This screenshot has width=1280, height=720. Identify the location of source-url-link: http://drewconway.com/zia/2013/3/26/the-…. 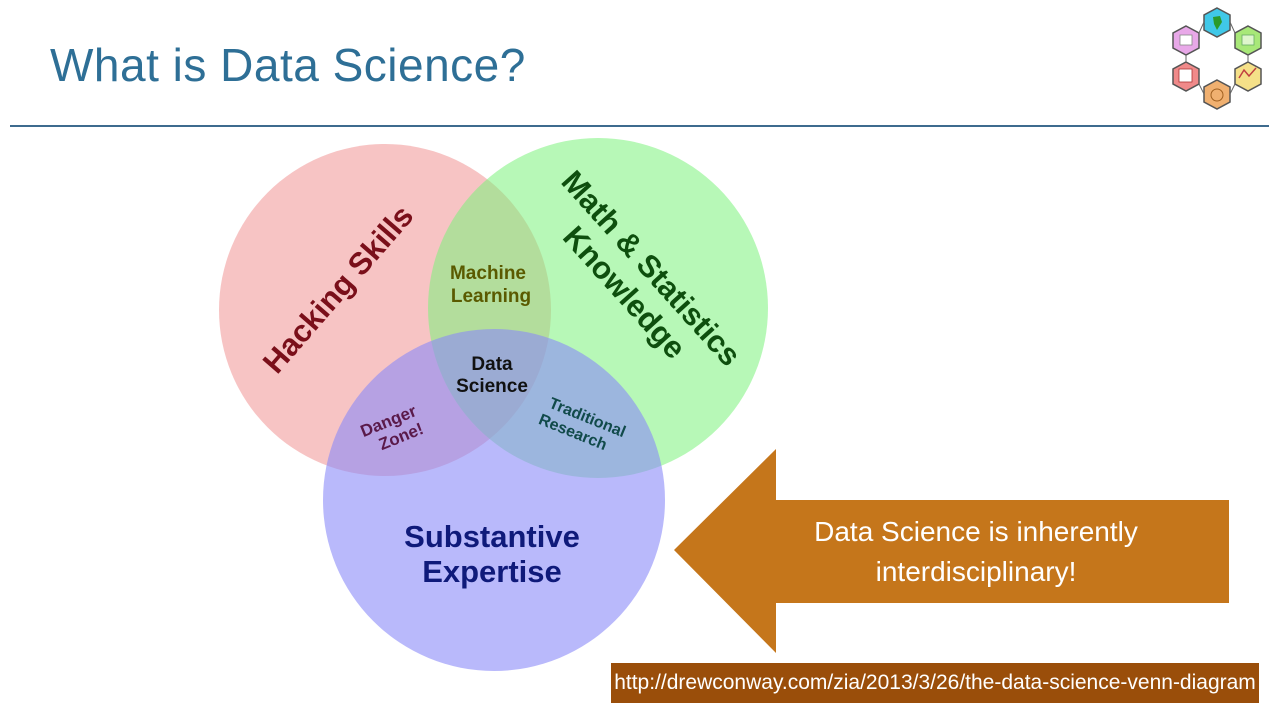
(935, 683).